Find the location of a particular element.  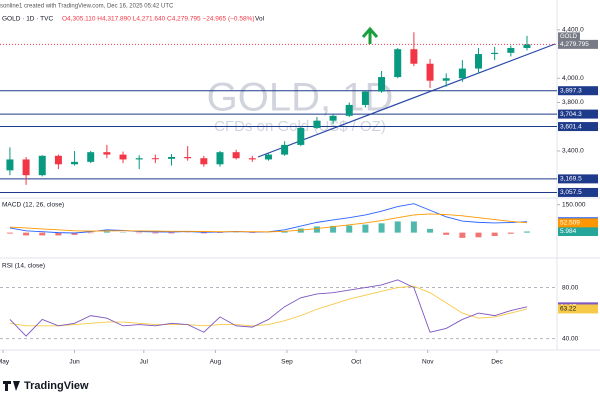

x-tick-label: Jul is located at coordinates (144, 362).